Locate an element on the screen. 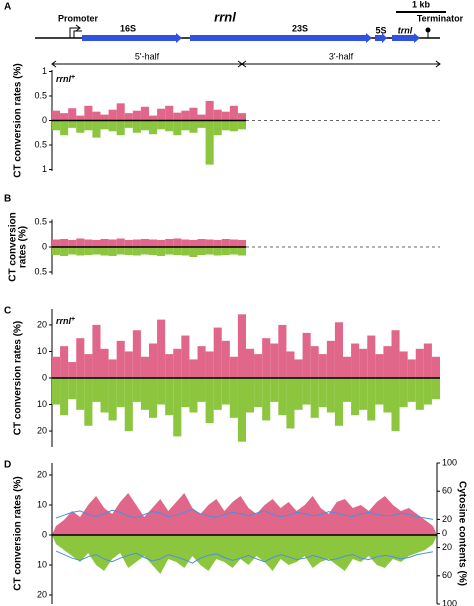 The width and height of the screenshot is (474, 606). promoter-label: Promoter is located at coordinates (78, 18).